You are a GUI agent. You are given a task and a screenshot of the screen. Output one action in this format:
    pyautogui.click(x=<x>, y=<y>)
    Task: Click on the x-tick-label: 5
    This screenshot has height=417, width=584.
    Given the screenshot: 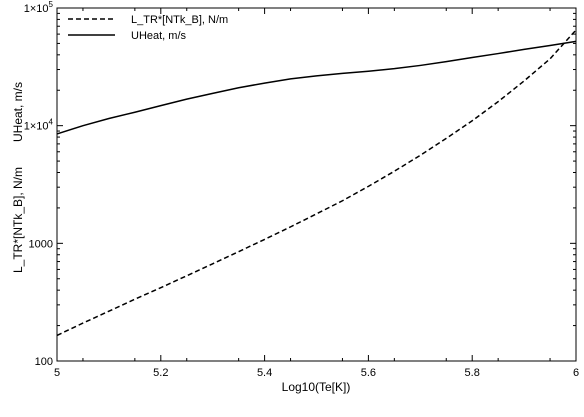 What is the action you would take?
    pyautogui.click(x=57, y=373)
    